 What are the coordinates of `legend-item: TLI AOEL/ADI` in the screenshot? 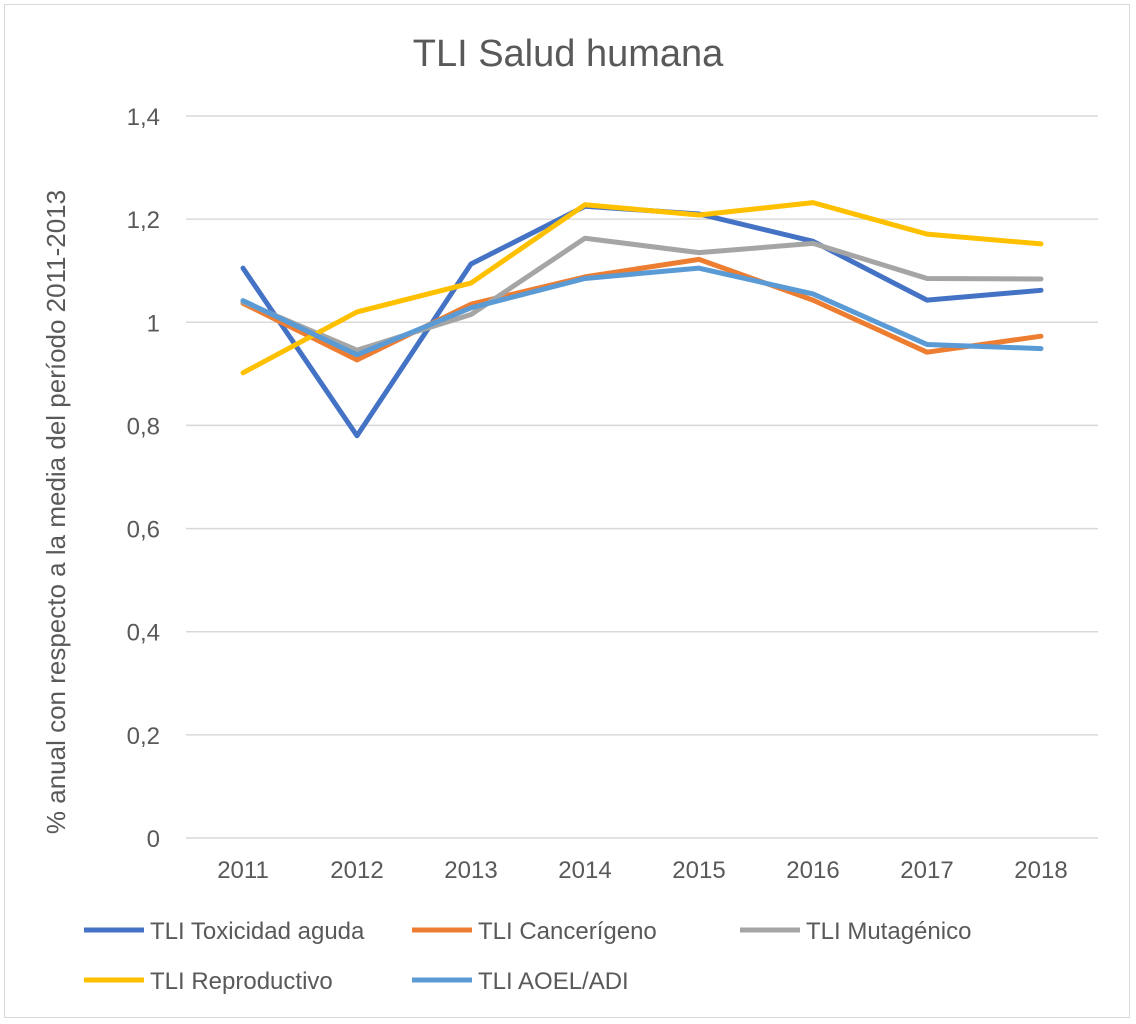 It's located at (520, 981).